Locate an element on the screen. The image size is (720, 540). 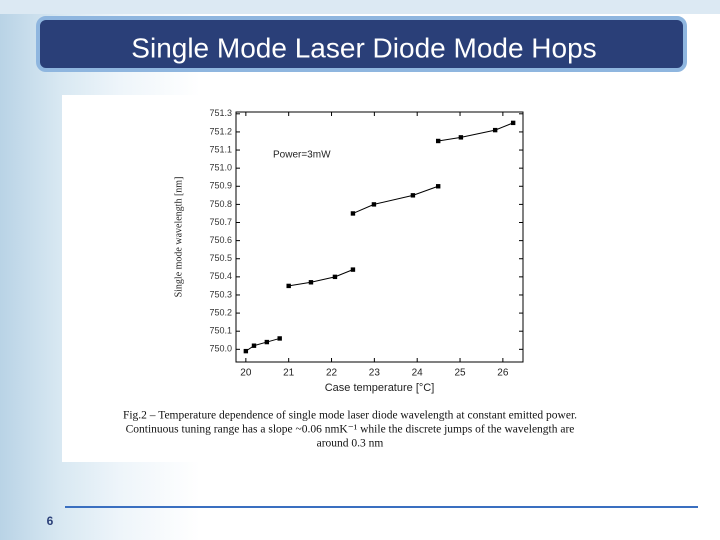
page-number: 6 is located at coordinates (50, 521).